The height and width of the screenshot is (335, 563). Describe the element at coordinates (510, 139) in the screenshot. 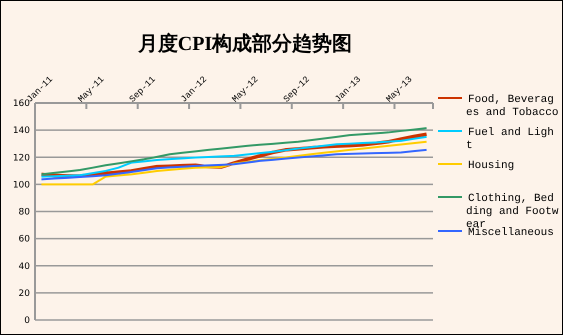

I see `legend-label: Fuel and Light` at that location.